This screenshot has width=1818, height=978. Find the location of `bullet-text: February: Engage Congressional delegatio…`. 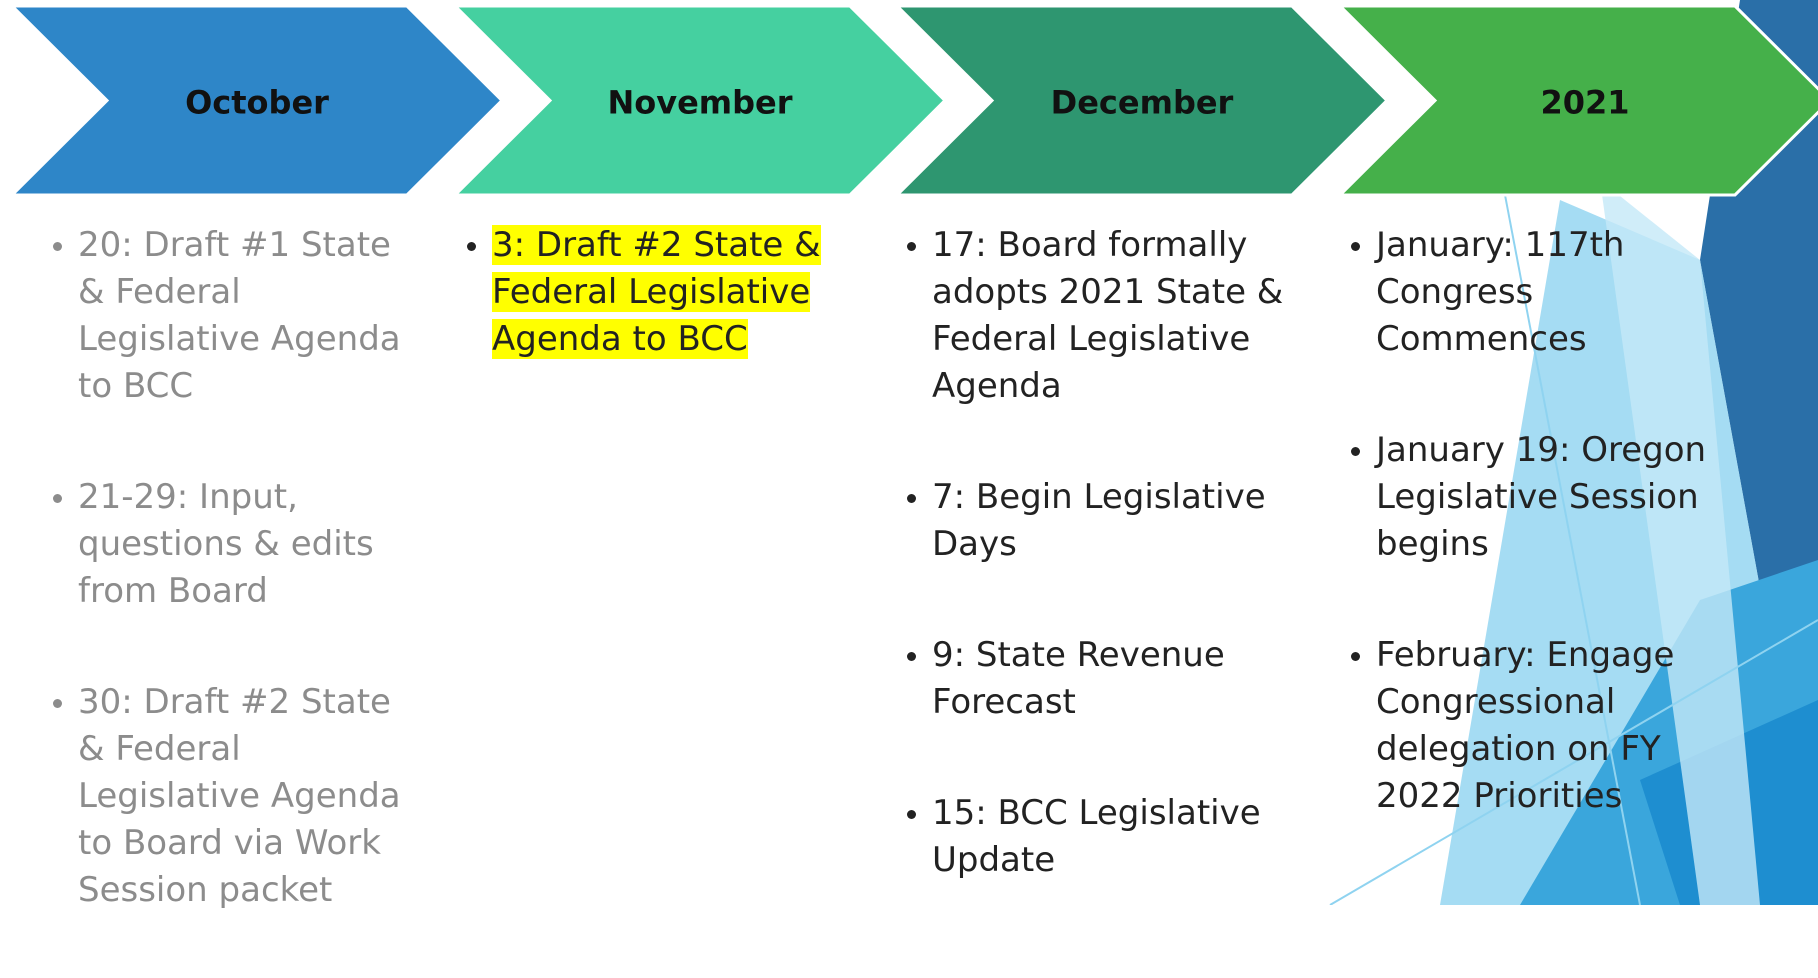

bullet-text: February: Engage Congressional delegatio… is located at coordinates (1525, 725).